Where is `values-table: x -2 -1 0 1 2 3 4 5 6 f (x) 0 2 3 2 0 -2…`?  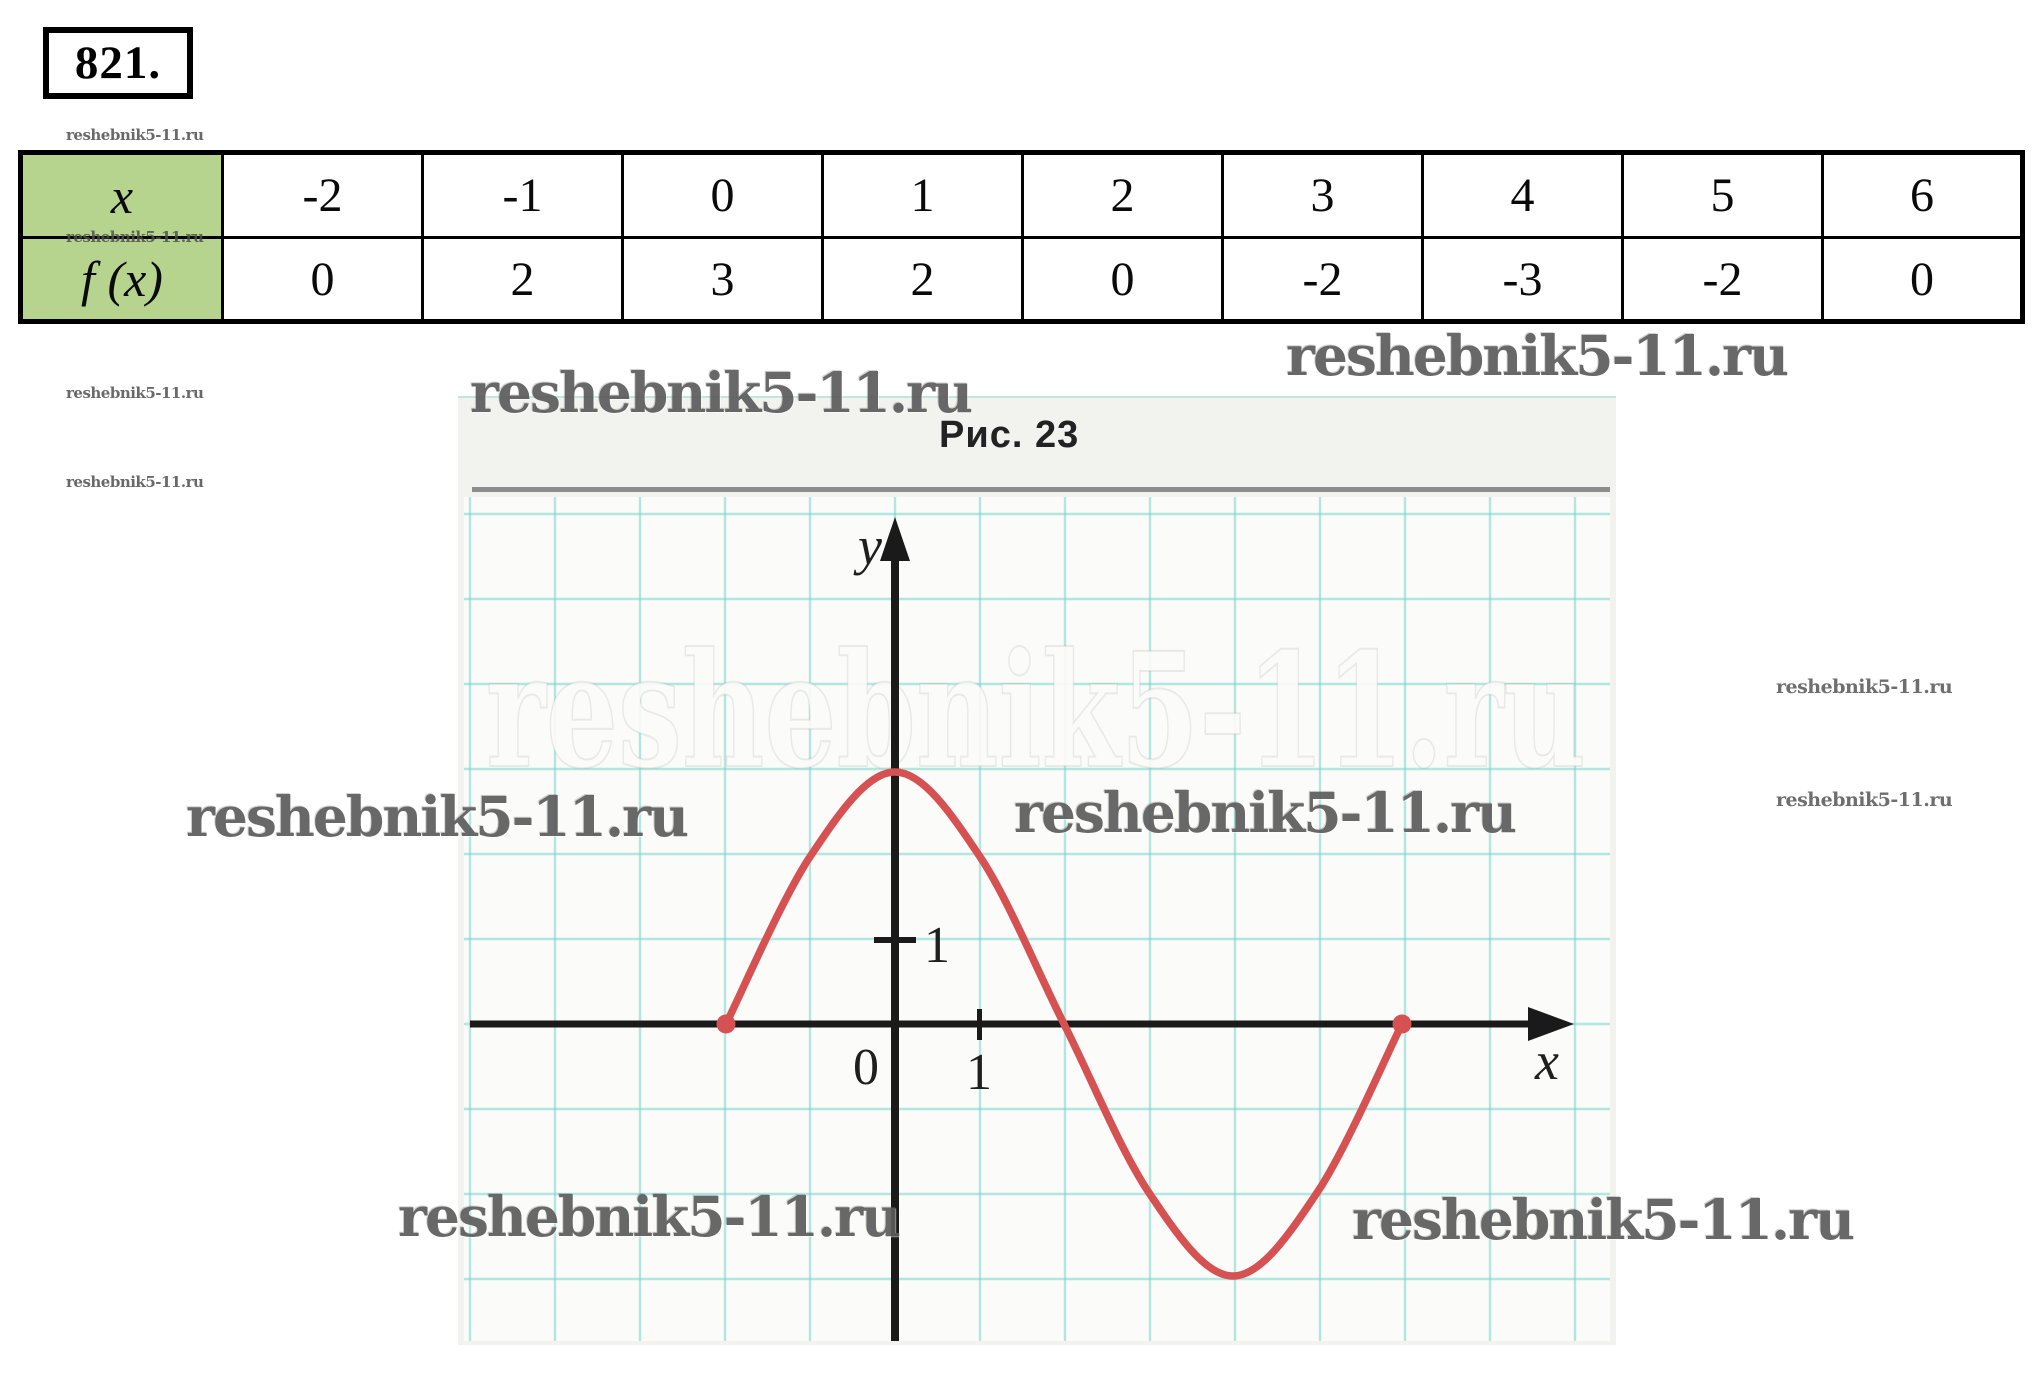
values-table: x -2 -1 0 1 2 3 4 5 6 f (x) 0 2 3 2 0 -2… is located at coordinates (1021, 237).